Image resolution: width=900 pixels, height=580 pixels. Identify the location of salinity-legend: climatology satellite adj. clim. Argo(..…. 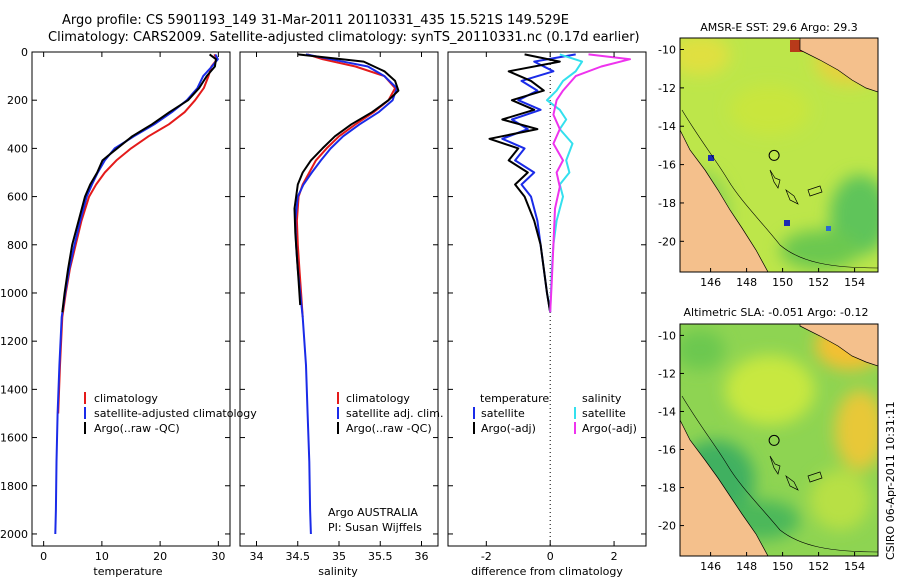
(390, 413).